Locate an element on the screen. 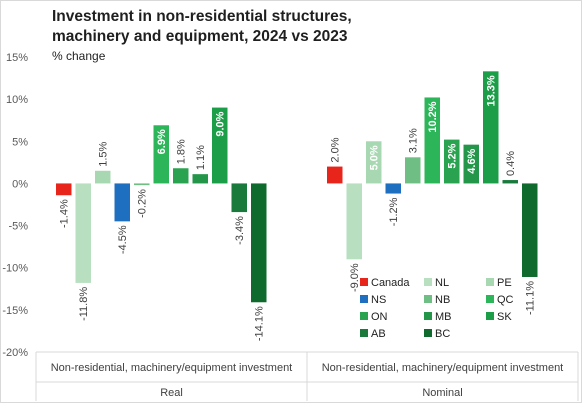 The image size is (582, 403). y-tick-label: 0% is located at coordinates (20, 184).